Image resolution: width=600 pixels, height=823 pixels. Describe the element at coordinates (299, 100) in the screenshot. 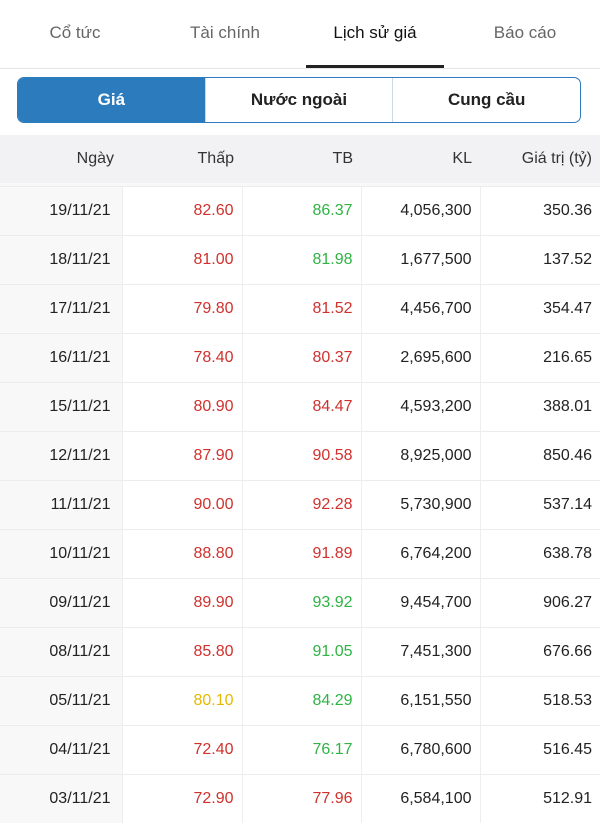

I see `segment: Nước ngoài` at that location.